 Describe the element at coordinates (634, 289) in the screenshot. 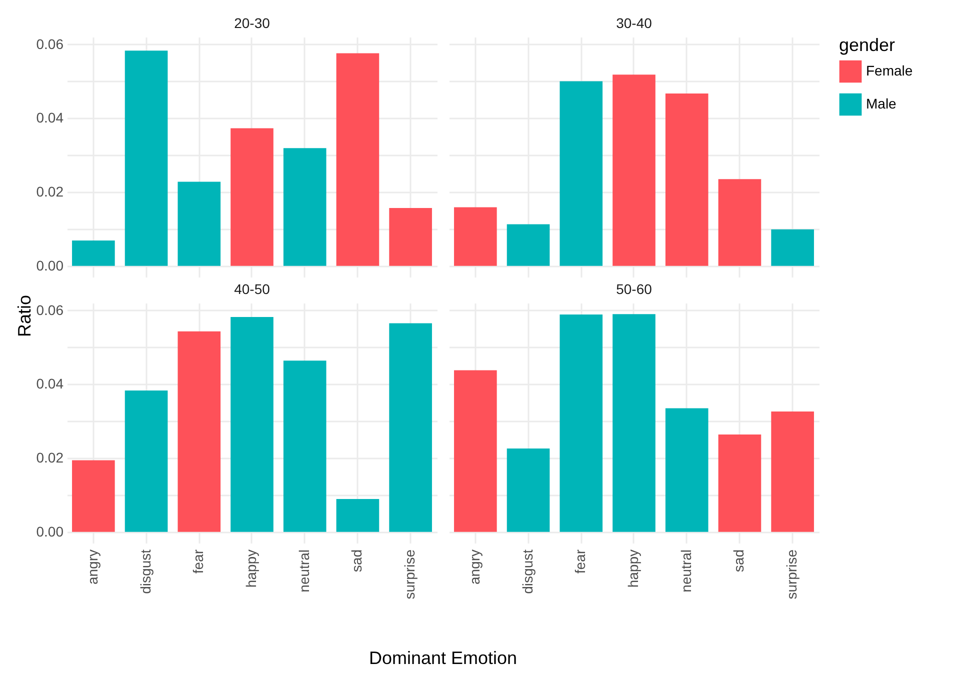

I see `chart-title: 50-60` at that location.